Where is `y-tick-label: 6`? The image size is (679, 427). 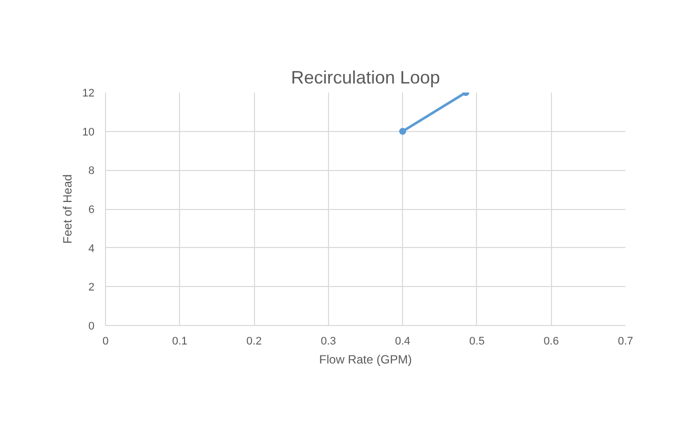
y-tick-label: 6 is located at coordinates (91, 210).